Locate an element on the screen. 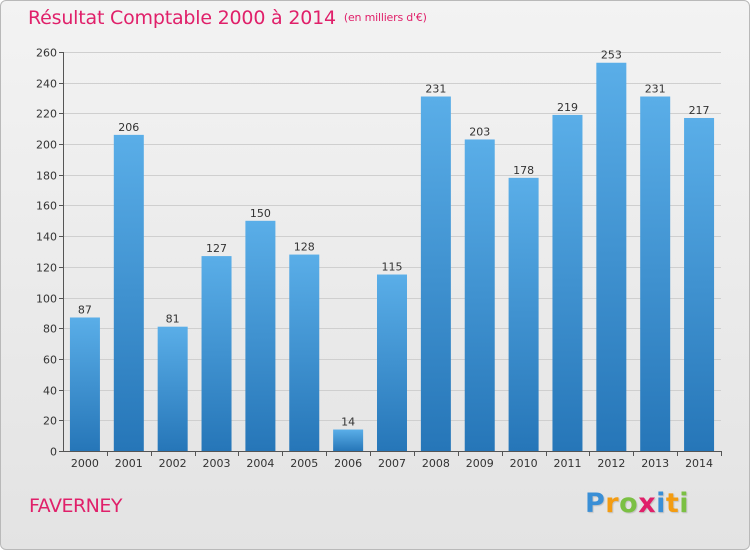  x-tick-label: 2011 is located at coordinates (567, 463).